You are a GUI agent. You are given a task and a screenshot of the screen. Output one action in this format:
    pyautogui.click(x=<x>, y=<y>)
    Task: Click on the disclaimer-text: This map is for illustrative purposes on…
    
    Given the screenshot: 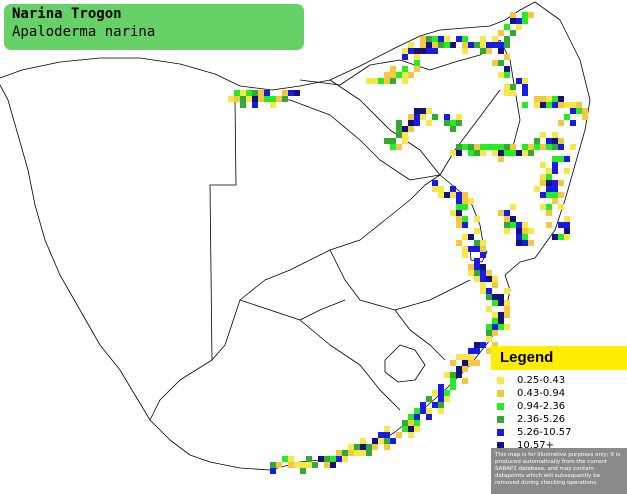 What is the action you would take?
    pyautogui.click(x=559, y=471)
    